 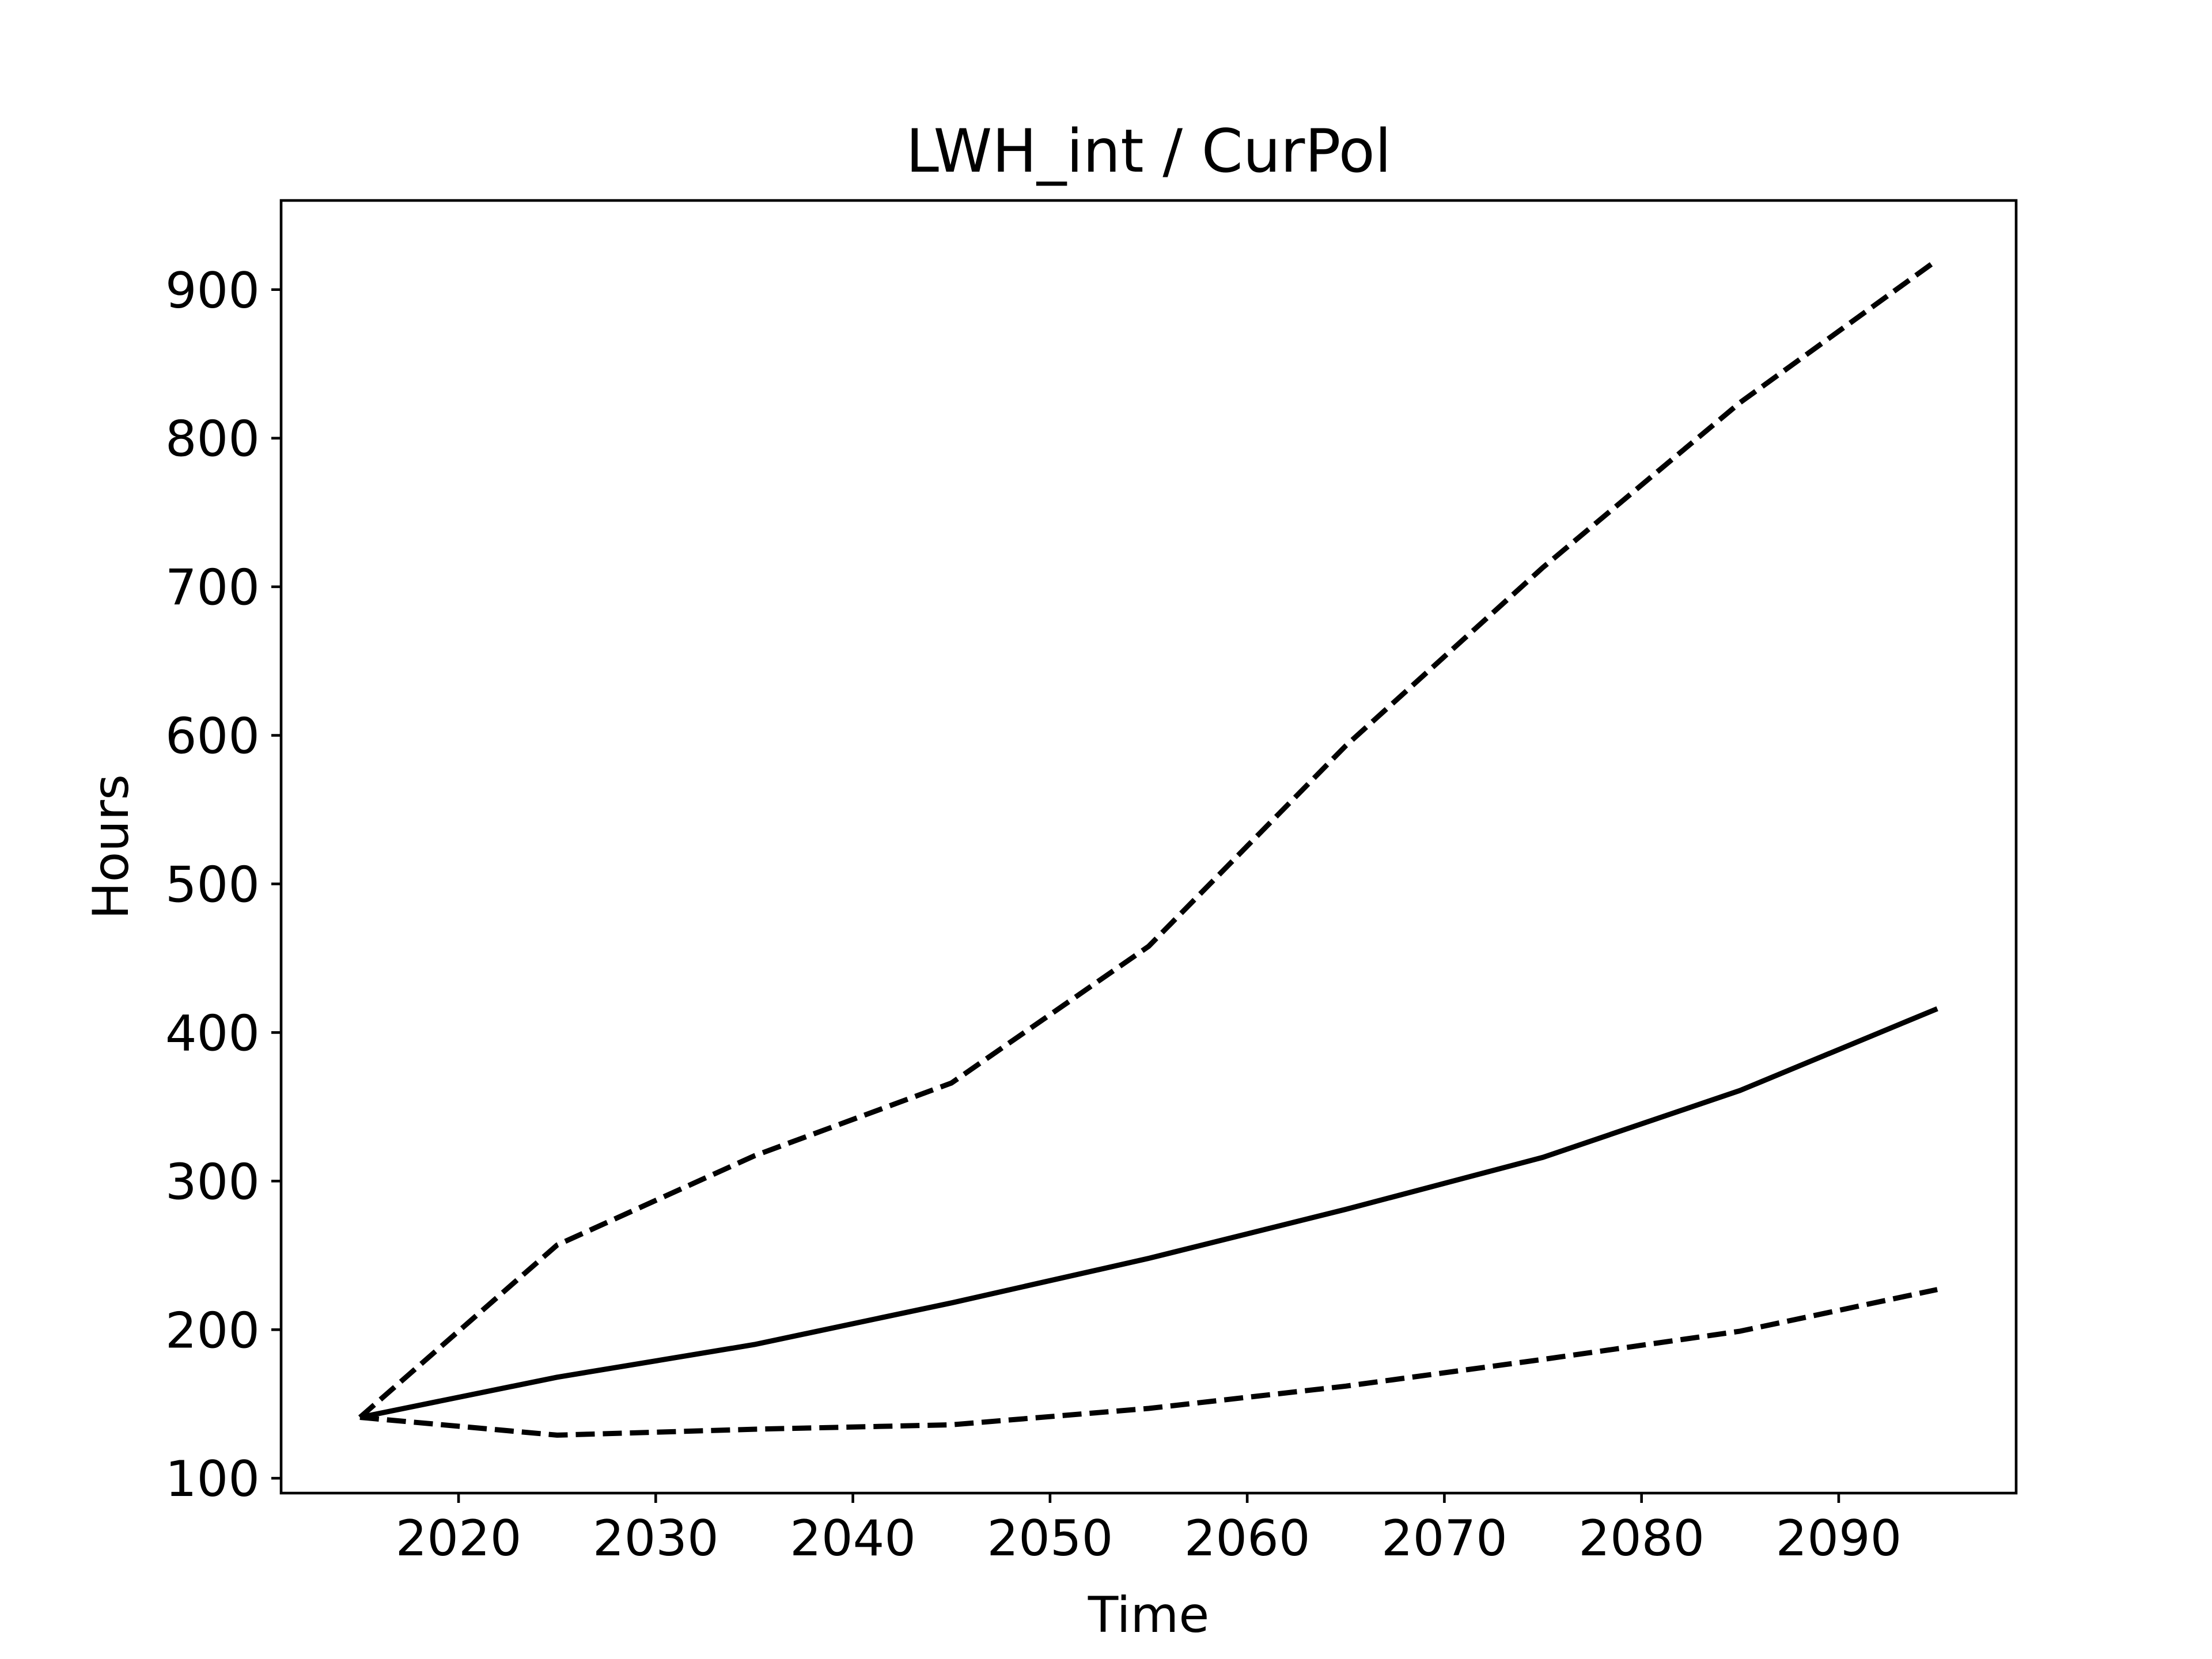 I want to click on x-axis-label: Time, so click(x=1148, y=1615).